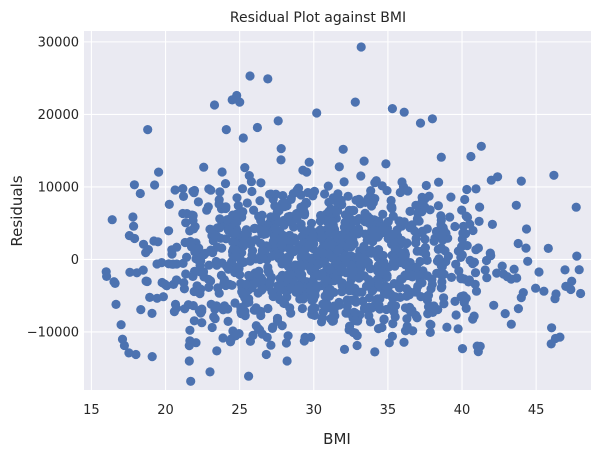  What do you see at coordinates (239, 410) in the screenshot?
I see `x-tick-label: 25` at bounding box center [239, 410].